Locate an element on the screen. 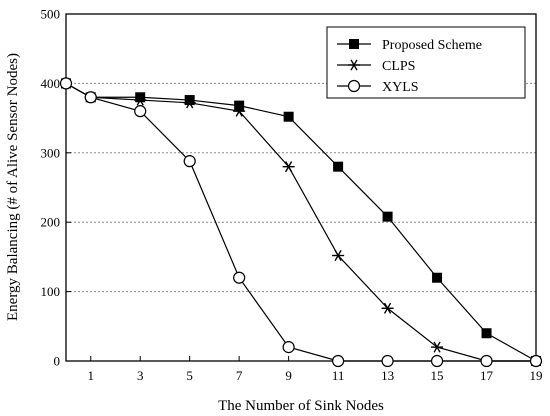  x-tick-label: 13 is located at coordinates (387, 375).